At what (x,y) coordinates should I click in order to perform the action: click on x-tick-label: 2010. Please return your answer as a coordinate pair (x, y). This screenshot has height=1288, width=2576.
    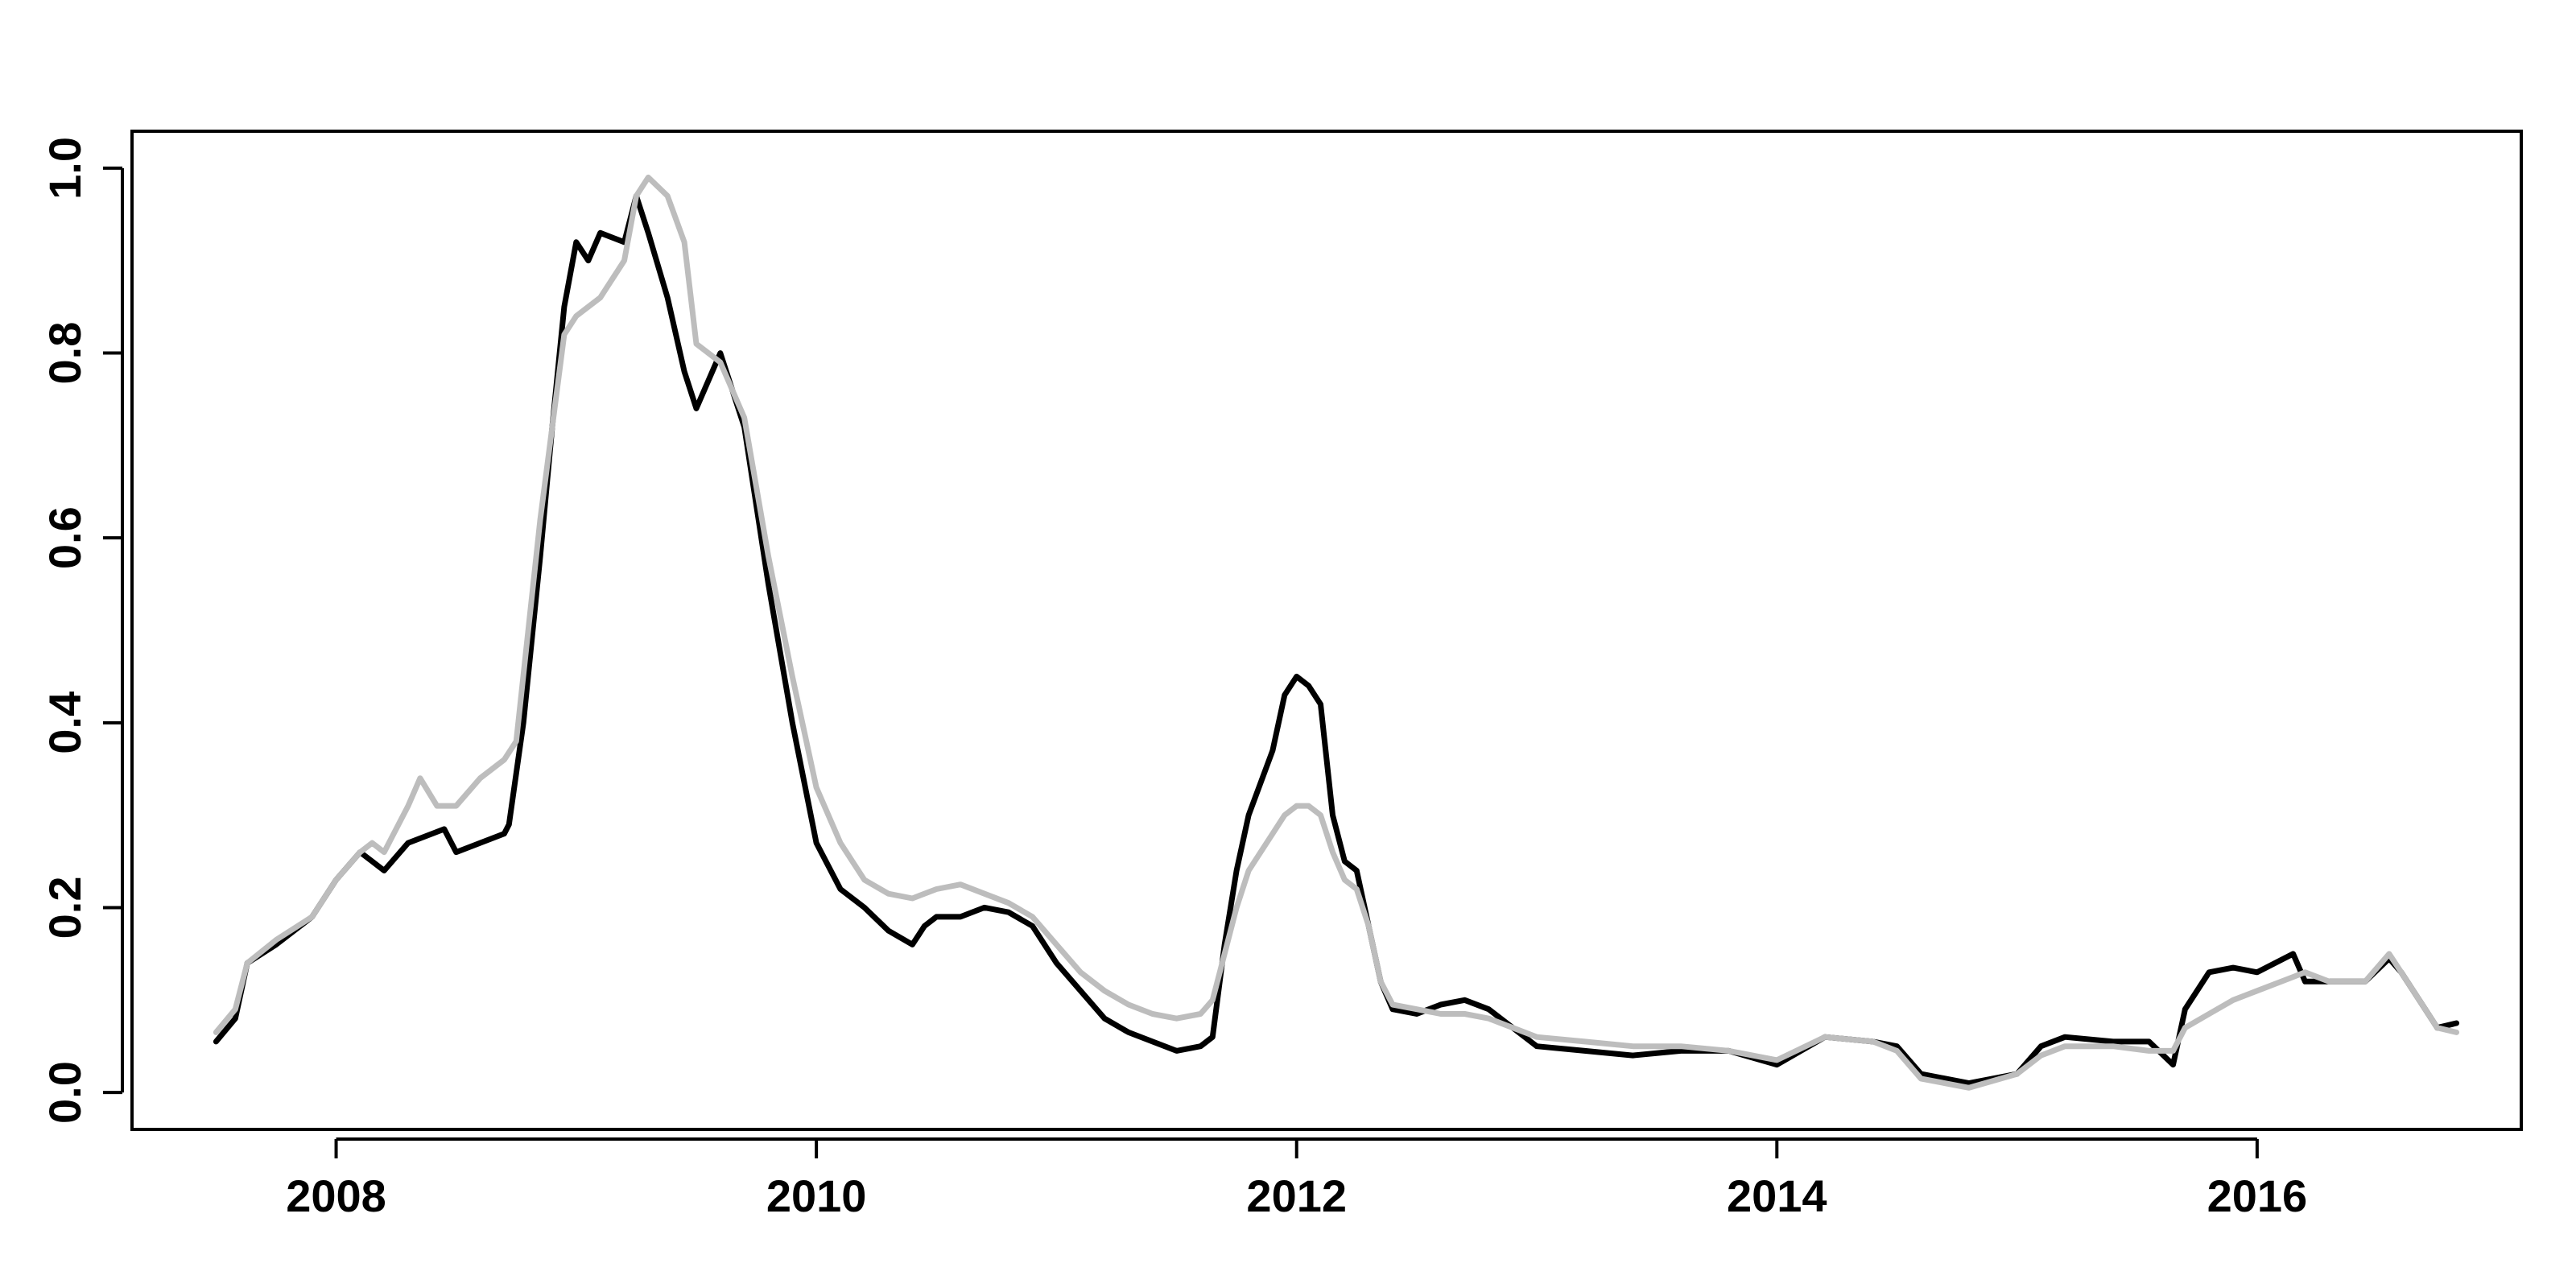
    Looking at the image, I should click on (816, 1195).